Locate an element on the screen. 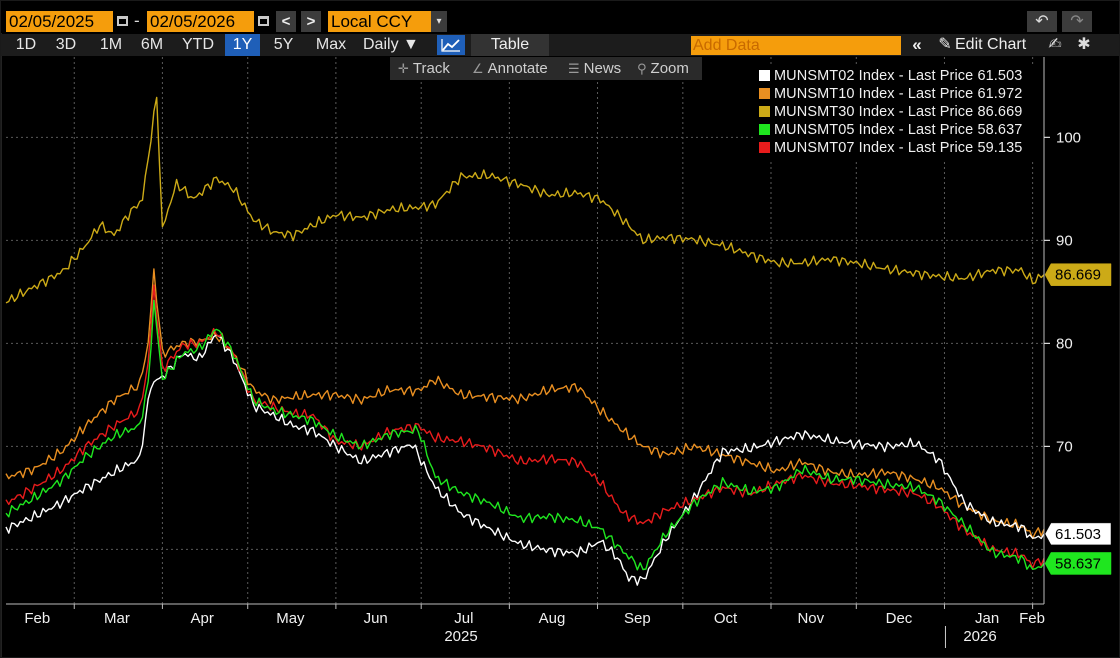 This screenshot has height=658, width=1120. start-date-input: 02/05/2025 is located at coordinates (59, 21).